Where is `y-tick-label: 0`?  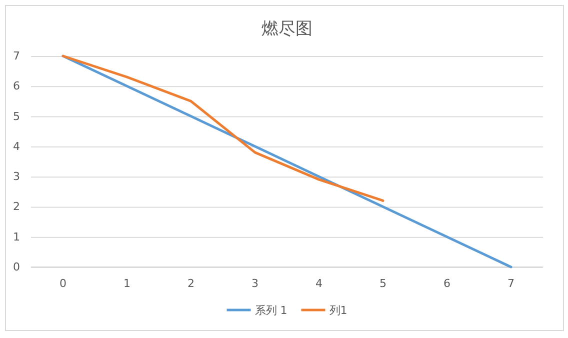
y-tick-label: 0 is located at coordinates (16, 267).